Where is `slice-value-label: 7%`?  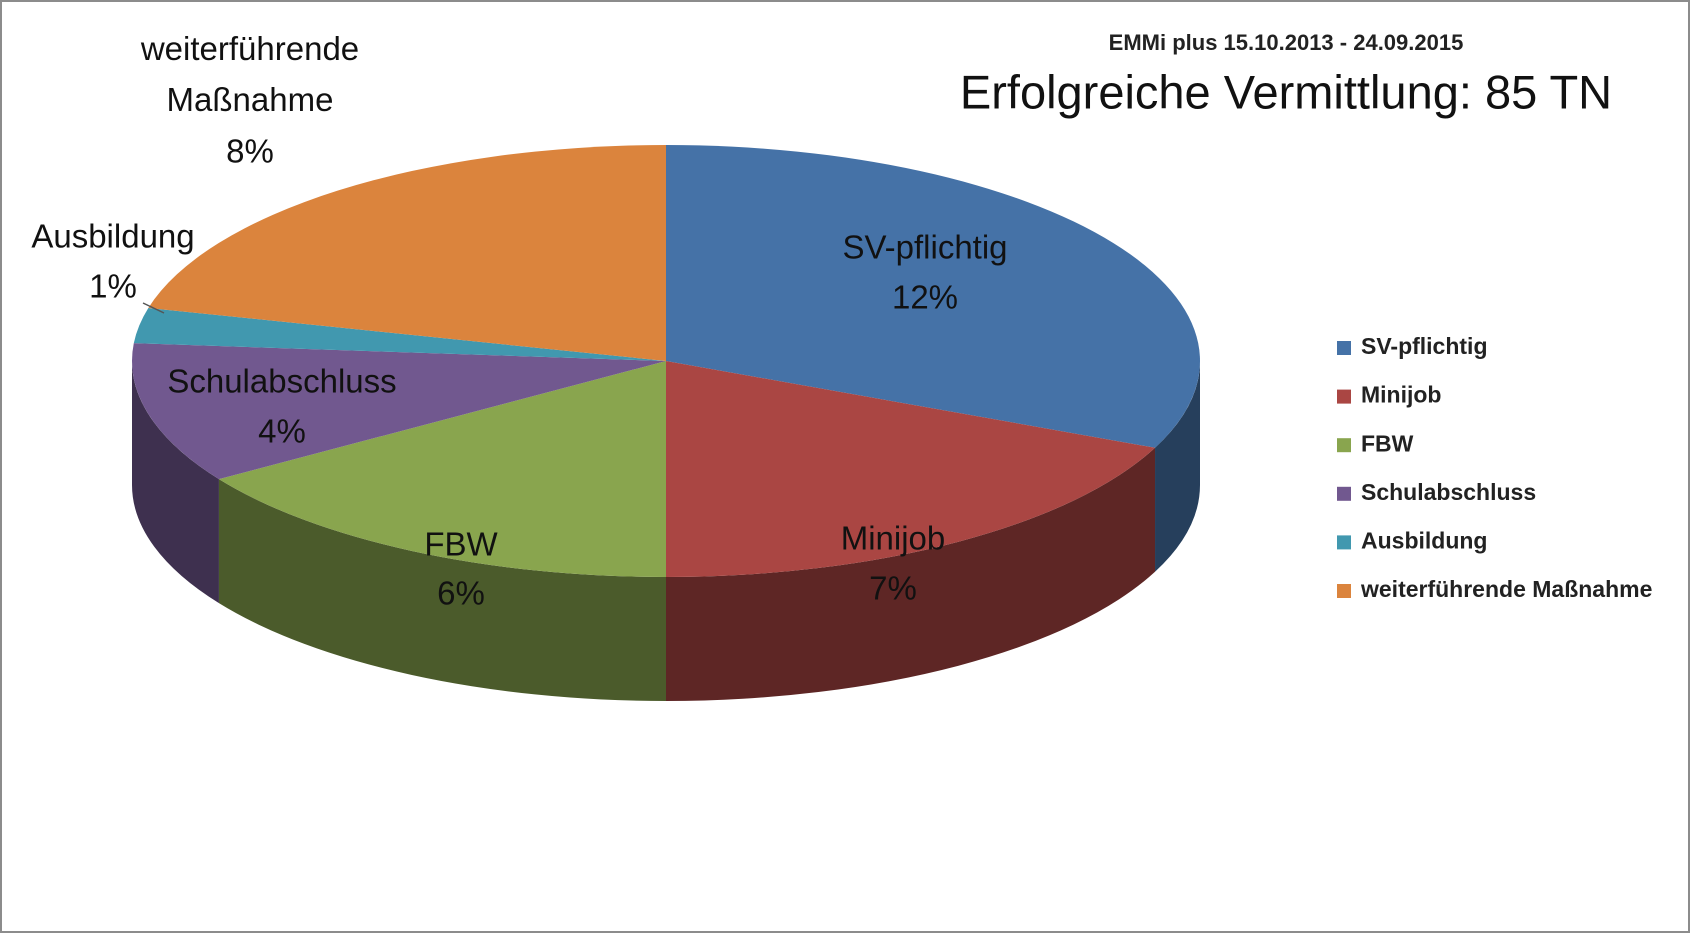 slice-value-label: 7% is located at coordinates (893, 588).